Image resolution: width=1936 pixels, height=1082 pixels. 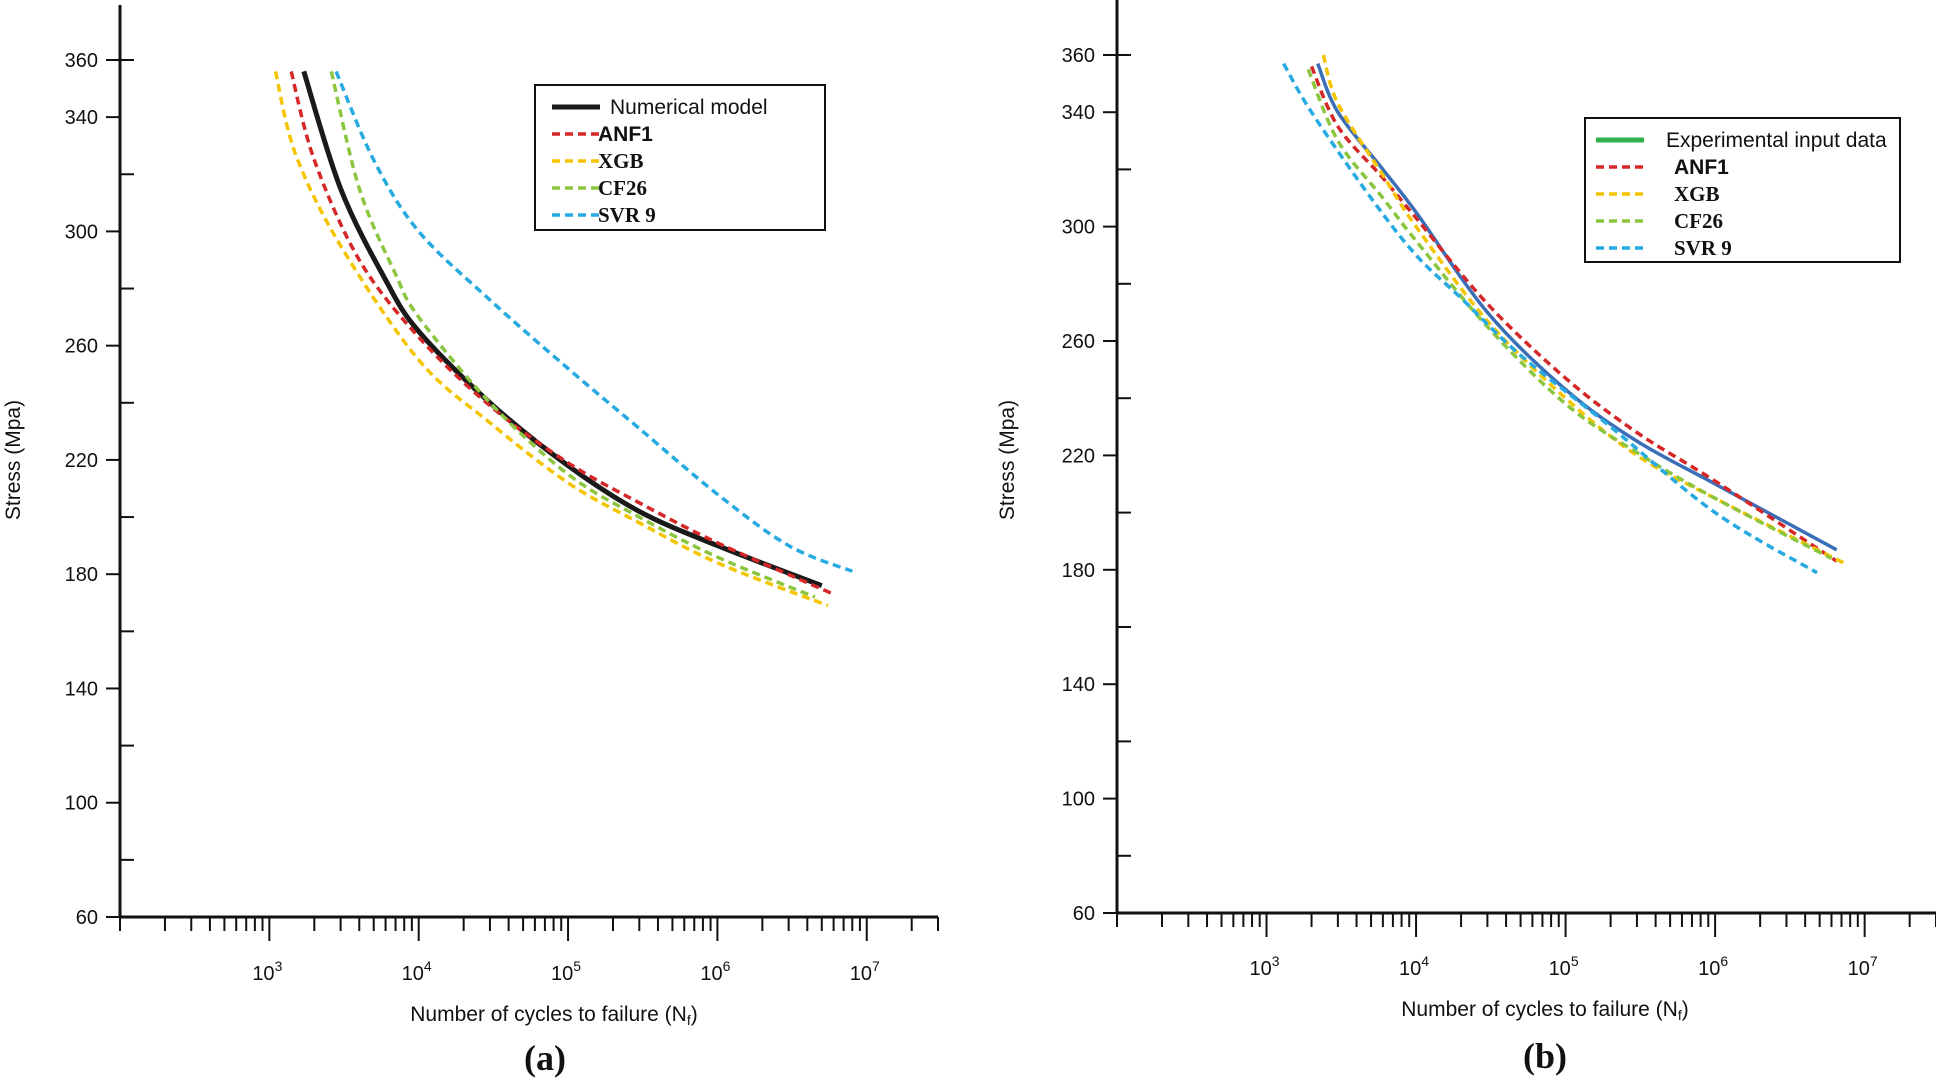 I want to click on legend-label: Experimental input data, so click(x=1776, y=140).